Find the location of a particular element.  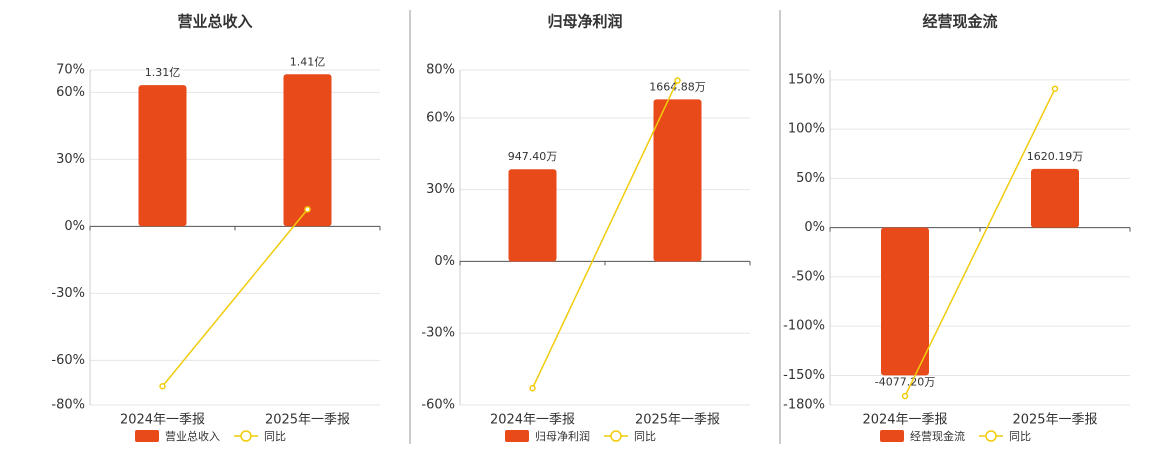

y-tick-label: 80% is located at coordinates (440, 70).